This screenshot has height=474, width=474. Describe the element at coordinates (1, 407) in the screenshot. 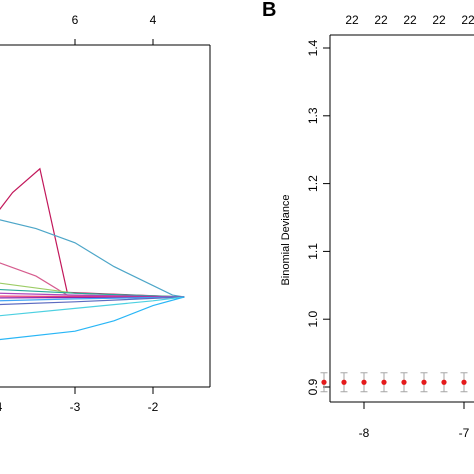

I see `x-tick-label: -4` at that location.